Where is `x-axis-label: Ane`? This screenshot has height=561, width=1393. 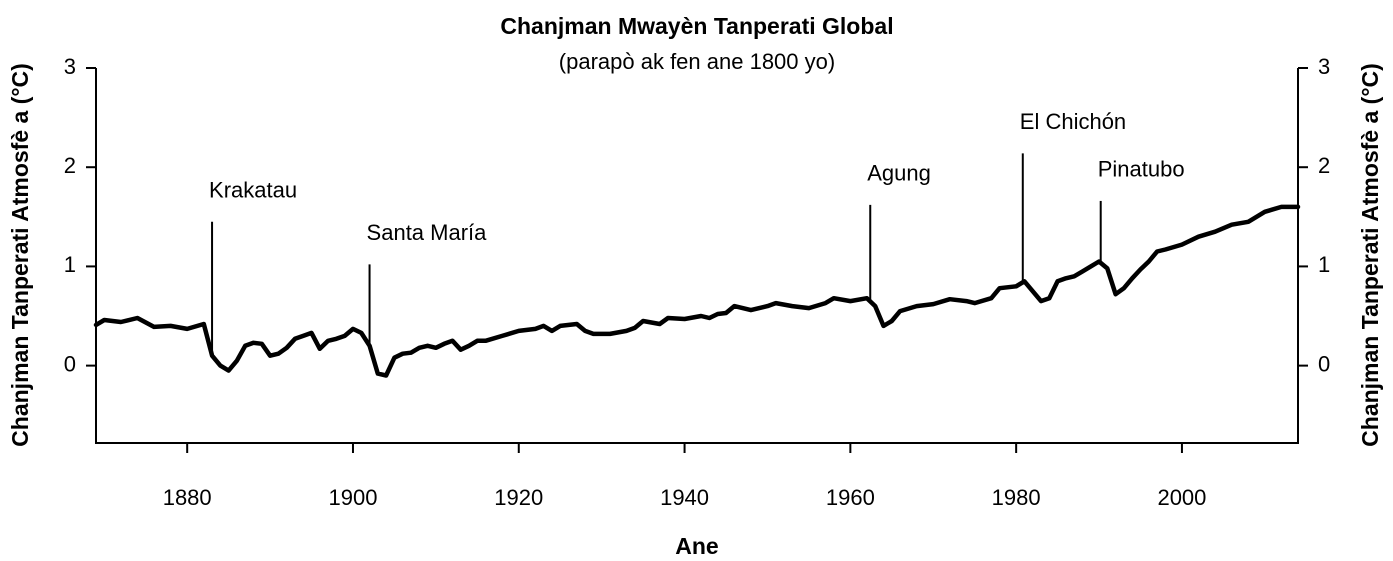 x-axis-label: Ane is located at coordinates (696, 546).